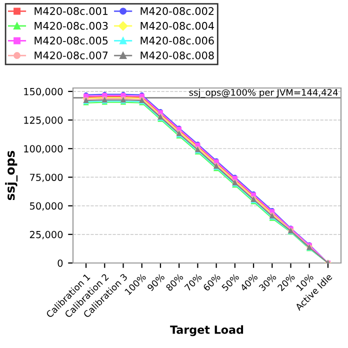 This screenshot has width=348, height=348. What do you see at coordinates (46, 178) in the screenshot?
I see `y-tick-label: 75,000` at bounding box center [46, 178].